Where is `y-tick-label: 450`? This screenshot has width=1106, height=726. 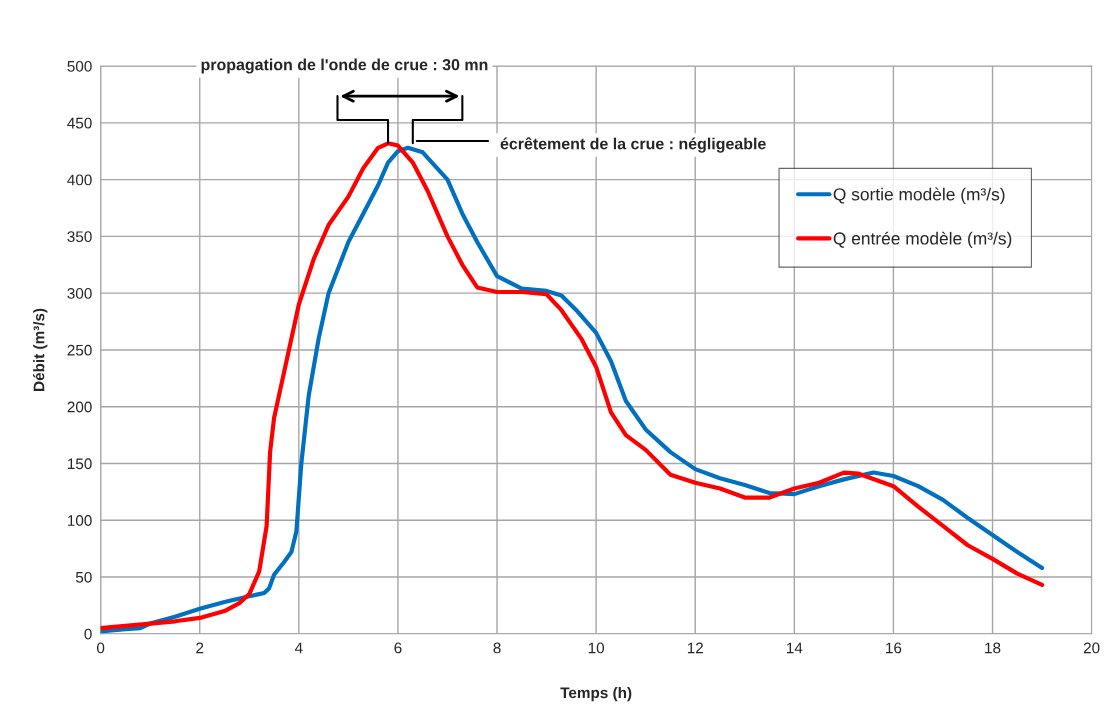
y-tick-label: 450 is located at coordinates (79, 123).